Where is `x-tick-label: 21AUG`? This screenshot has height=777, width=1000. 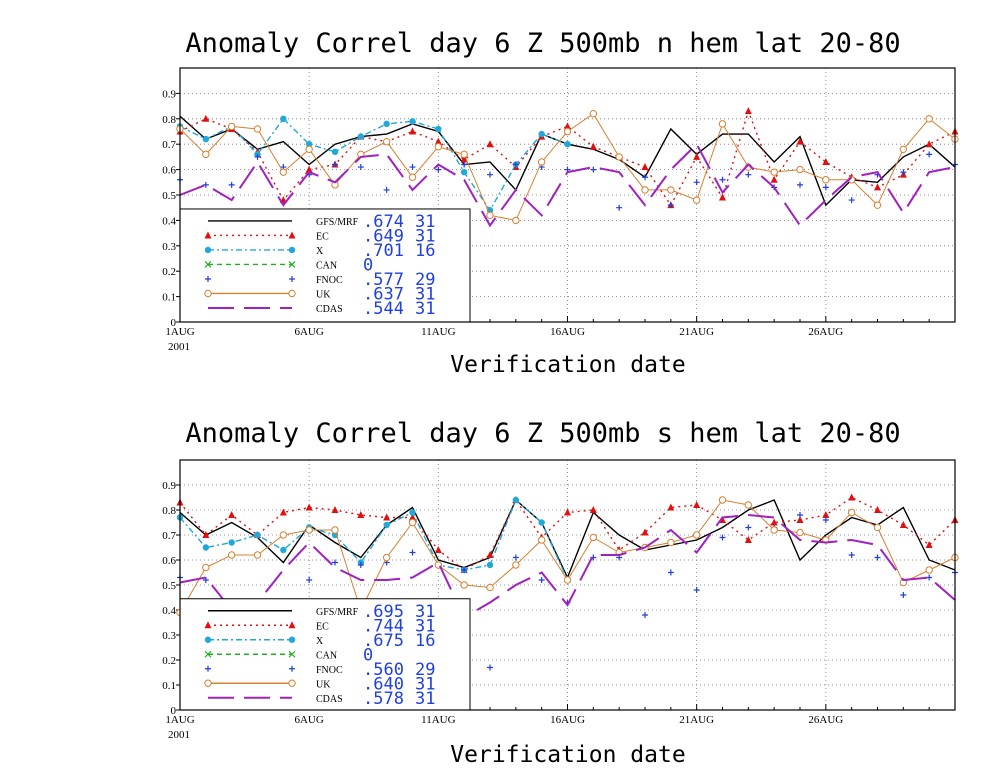
x-tick-label: 21AUG is located at coordinates (696, 332).